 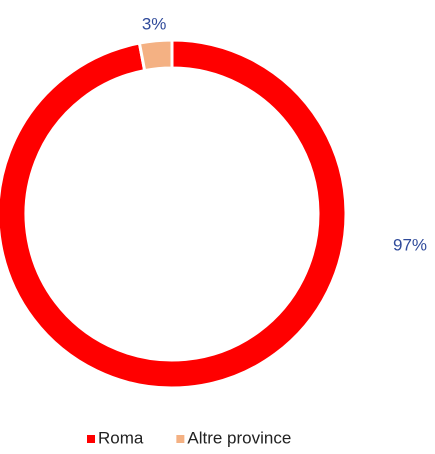 I want to click on data-label: 97%, so click(x=410, y=244).